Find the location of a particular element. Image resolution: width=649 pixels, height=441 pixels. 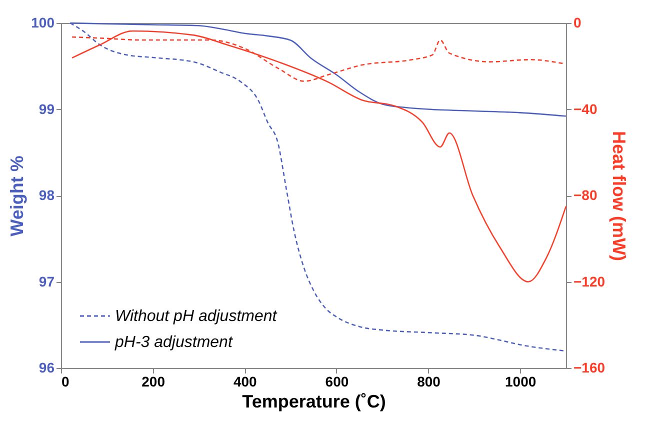

y2-axis-title: Heat flow (mW) is located at coordinates (619, 196).